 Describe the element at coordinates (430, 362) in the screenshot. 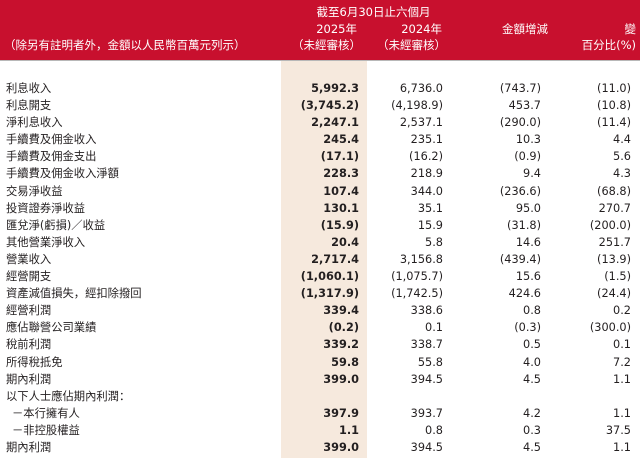

I see `value-2024: 55.8` at that location.